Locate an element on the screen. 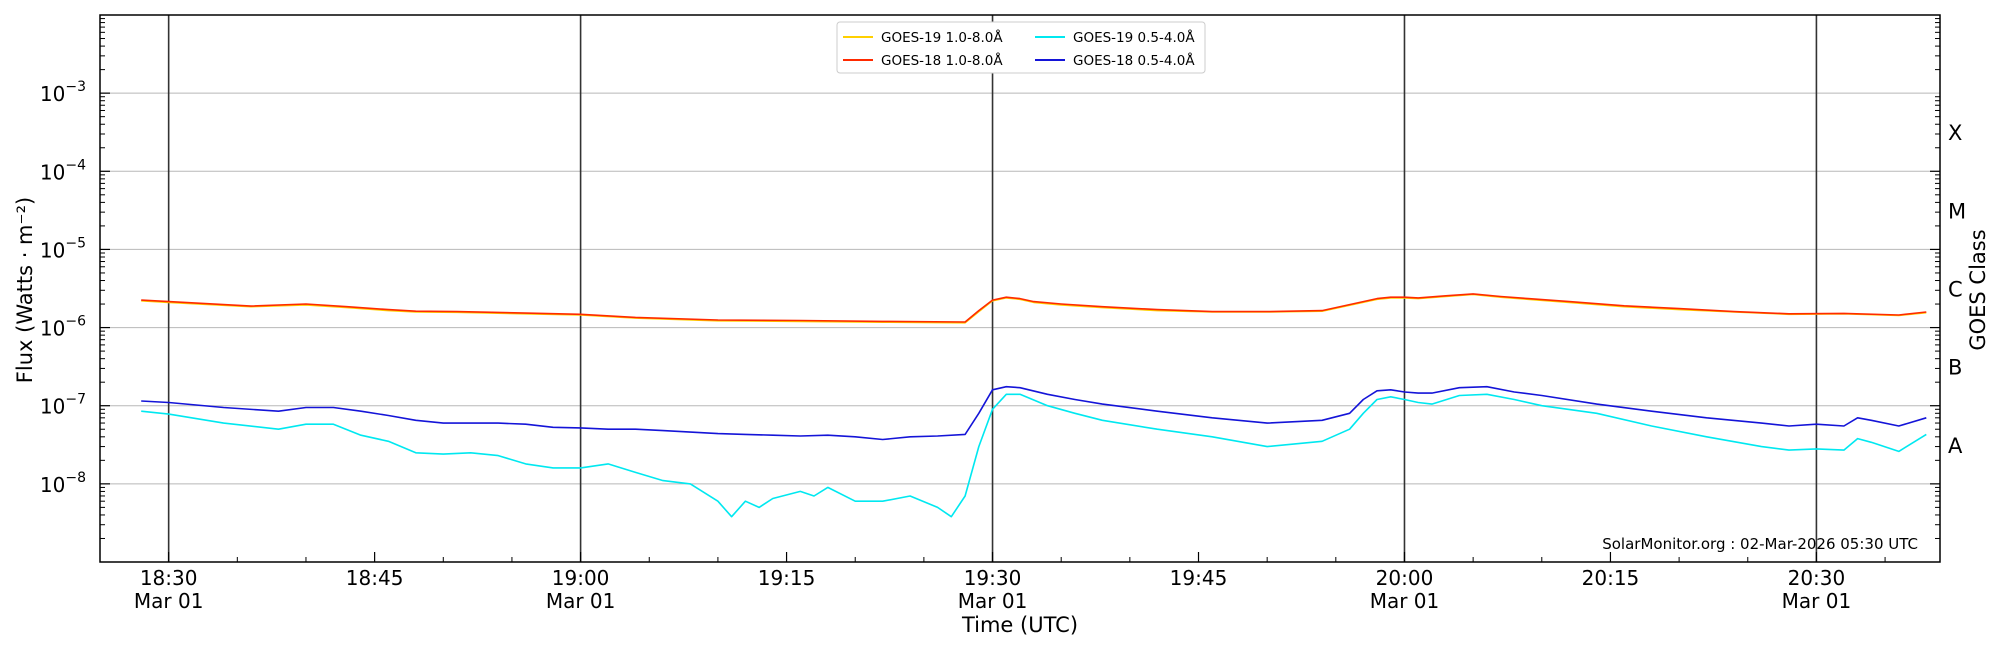 The height and width of the screenshot is (650, 2000). legend-label-goes18-long: GOES-18 1.0-8.0Å is located at coordinates (942, 60).